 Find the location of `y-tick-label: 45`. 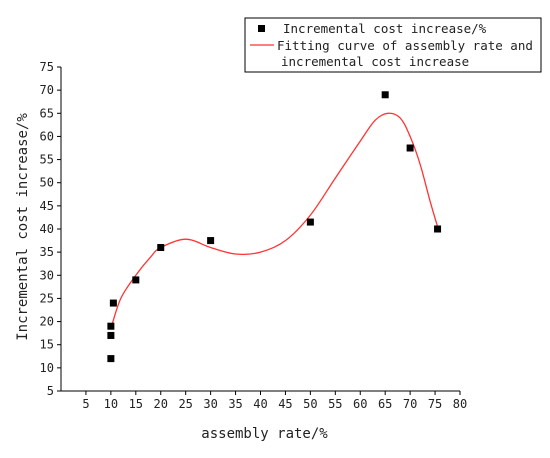

y-tick-label: 45 is located at coordinates (47, 206).